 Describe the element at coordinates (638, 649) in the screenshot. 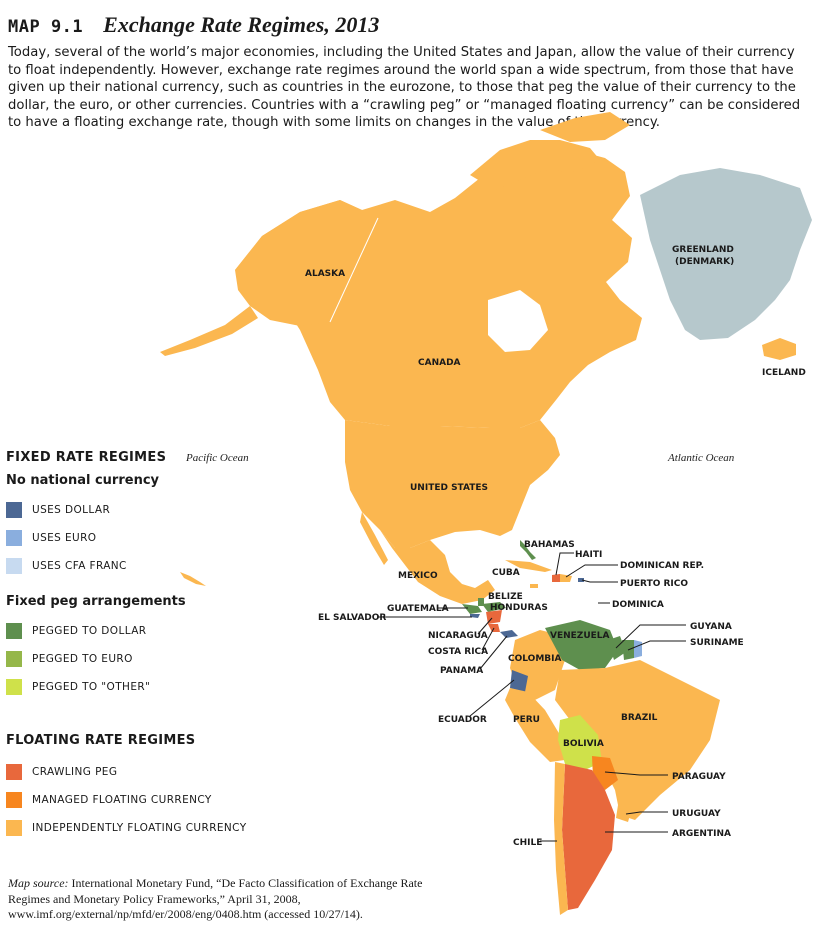

I see `french-guiana` at that location.